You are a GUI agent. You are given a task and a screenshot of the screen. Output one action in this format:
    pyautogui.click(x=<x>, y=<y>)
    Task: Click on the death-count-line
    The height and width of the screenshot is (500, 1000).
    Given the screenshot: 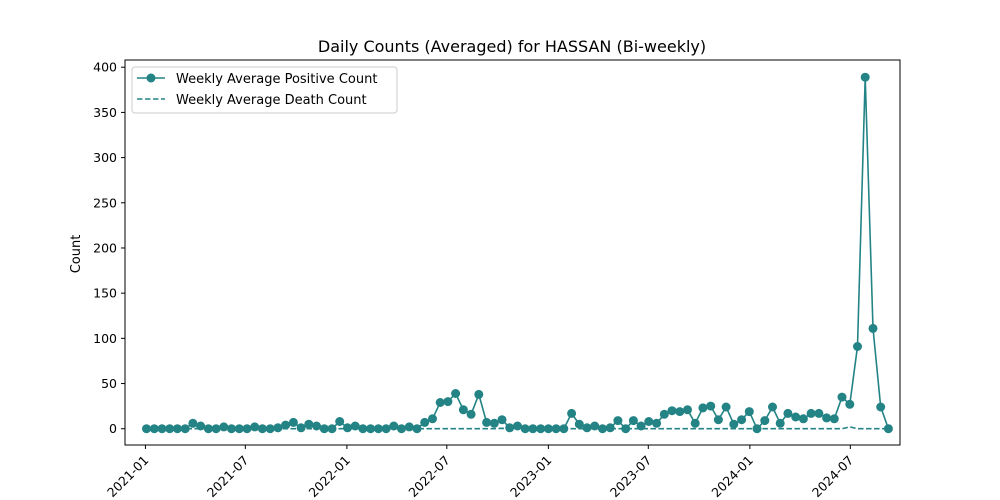 What is the action you would take?
    pyautogui.click(x=517, y=428)
    